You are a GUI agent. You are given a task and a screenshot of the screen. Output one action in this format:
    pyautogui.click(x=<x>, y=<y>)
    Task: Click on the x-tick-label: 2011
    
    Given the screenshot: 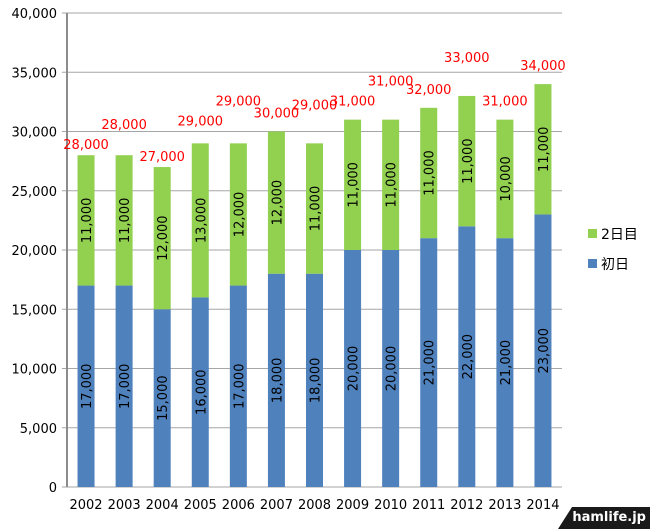 What is the action you would take?
    pyautogui.click(x=428, y=505)
    